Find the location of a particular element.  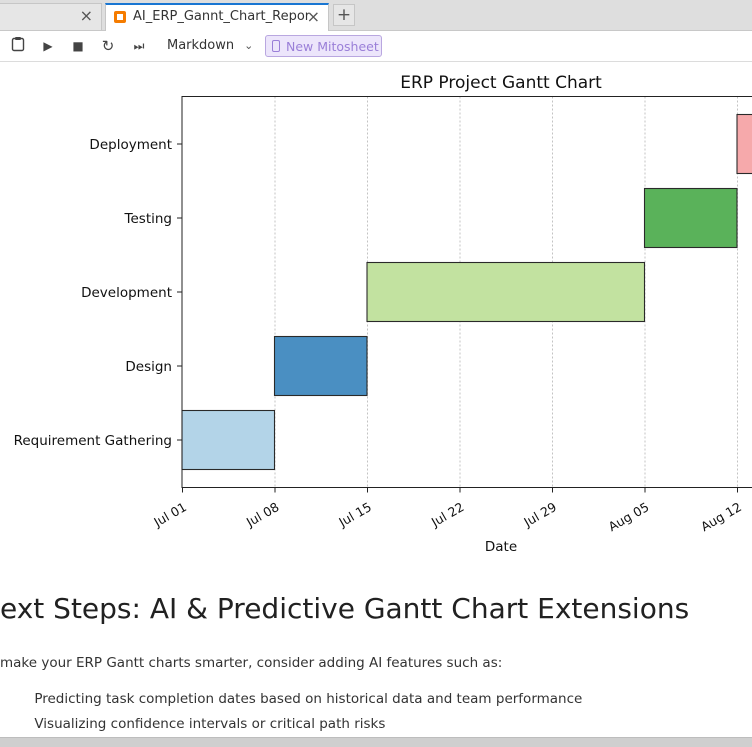

x-axis-label: Date is located at coordinates (501, 547).